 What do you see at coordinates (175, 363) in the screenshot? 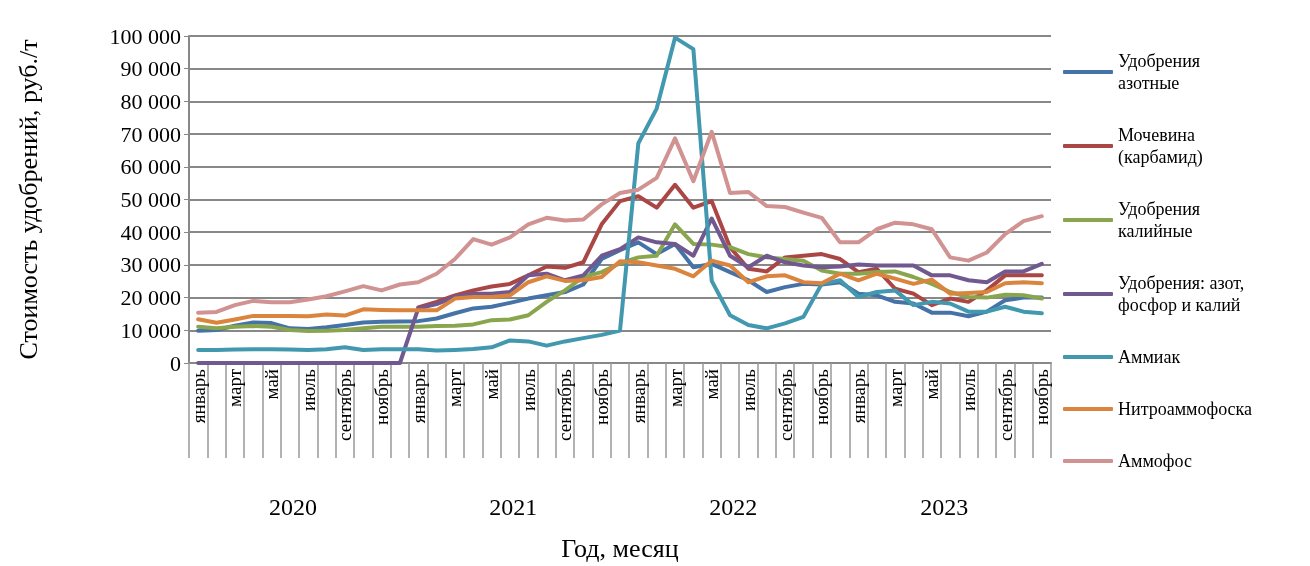
I see `y-tick-label: 0` at bounding box center [175, 363].